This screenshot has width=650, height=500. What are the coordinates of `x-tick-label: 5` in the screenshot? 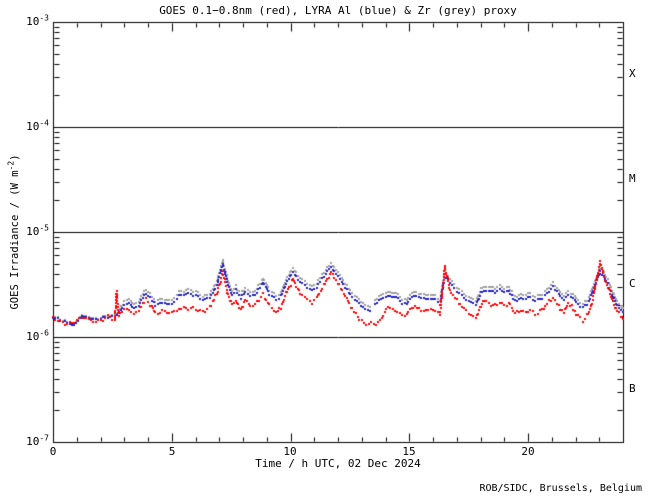 It's located at (172, 451).